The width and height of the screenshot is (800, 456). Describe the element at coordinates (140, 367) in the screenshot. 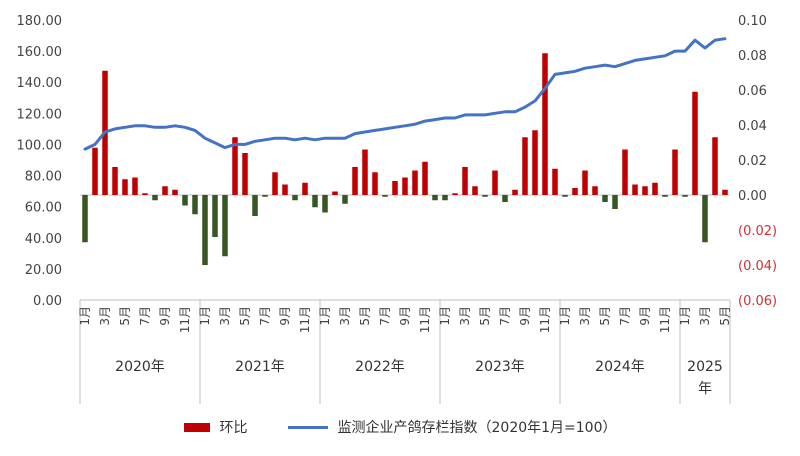

I see `year-label: 2020年` at that location.